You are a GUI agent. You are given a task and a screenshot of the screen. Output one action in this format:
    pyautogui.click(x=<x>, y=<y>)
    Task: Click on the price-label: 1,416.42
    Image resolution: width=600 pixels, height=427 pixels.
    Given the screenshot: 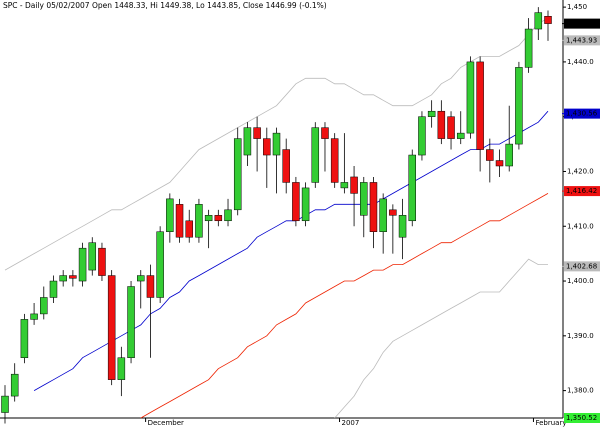 What is the action you would take?
    pyautogui.click(x=581, y=191)
    